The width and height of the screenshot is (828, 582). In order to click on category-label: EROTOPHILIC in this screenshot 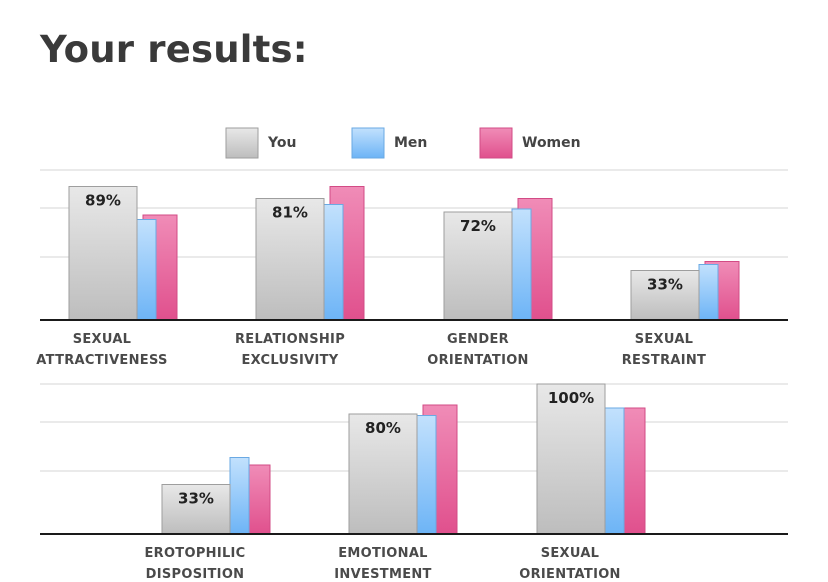, I will do `click(194, 553)`.